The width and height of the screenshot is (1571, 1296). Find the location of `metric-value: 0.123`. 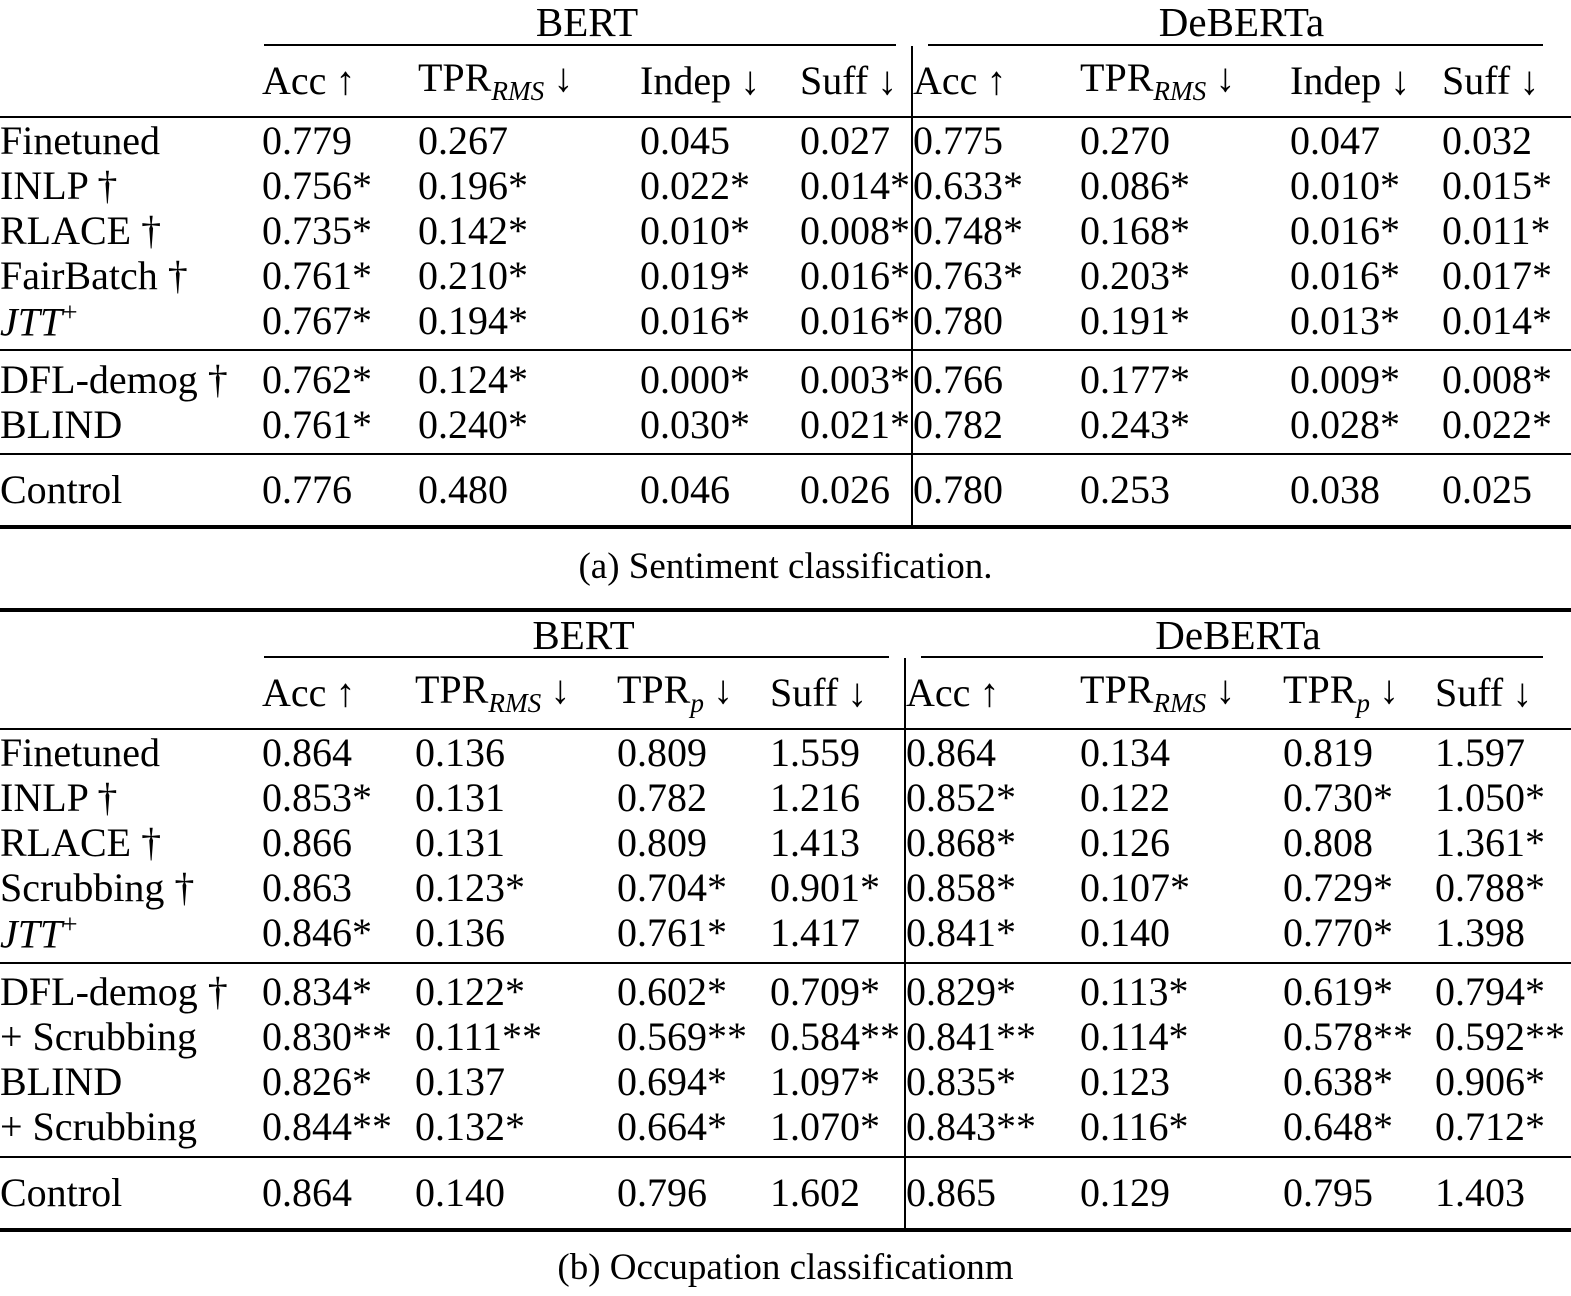

metric-value: 0.123 is located at coordinates (1125, 1082).